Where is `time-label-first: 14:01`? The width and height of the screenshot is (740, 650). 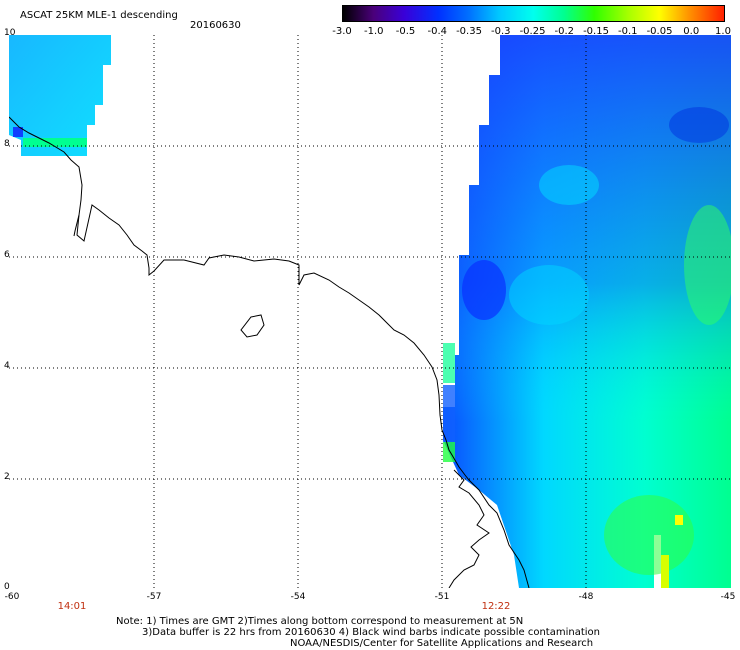 time-label-first: 14:01 is located at coordinates (72, 606).